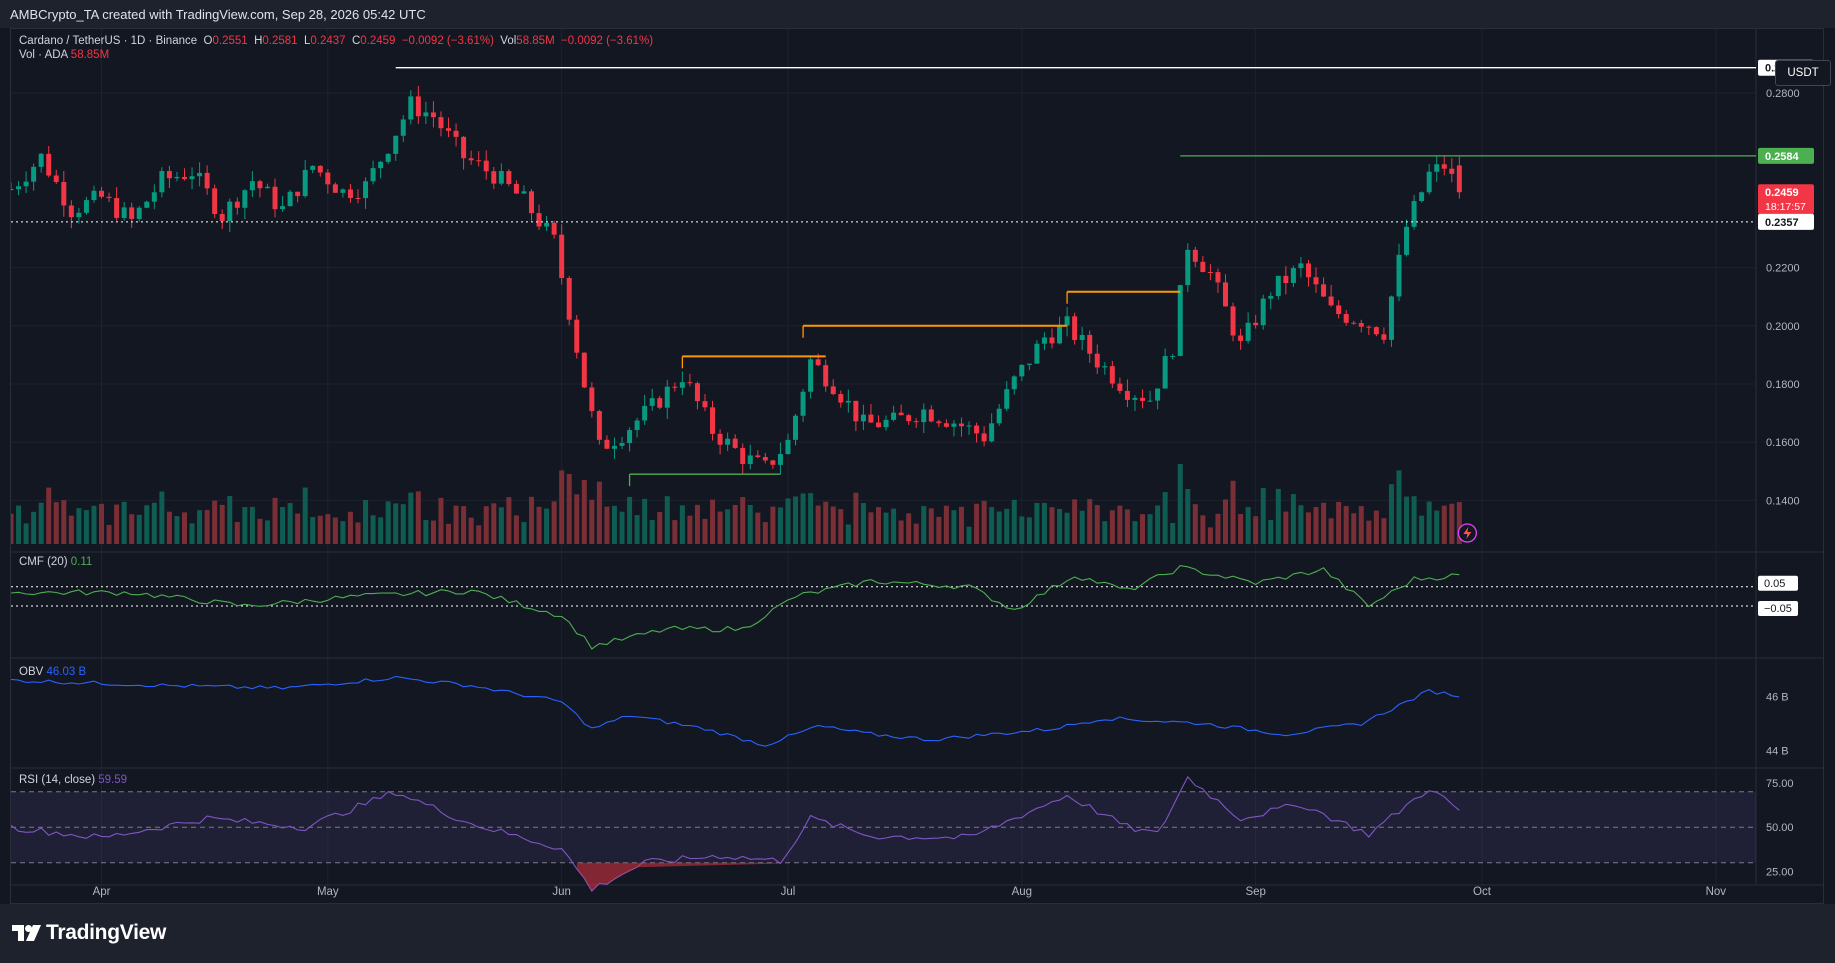  I want to click on vol-label: Vol, so click(508, 41).